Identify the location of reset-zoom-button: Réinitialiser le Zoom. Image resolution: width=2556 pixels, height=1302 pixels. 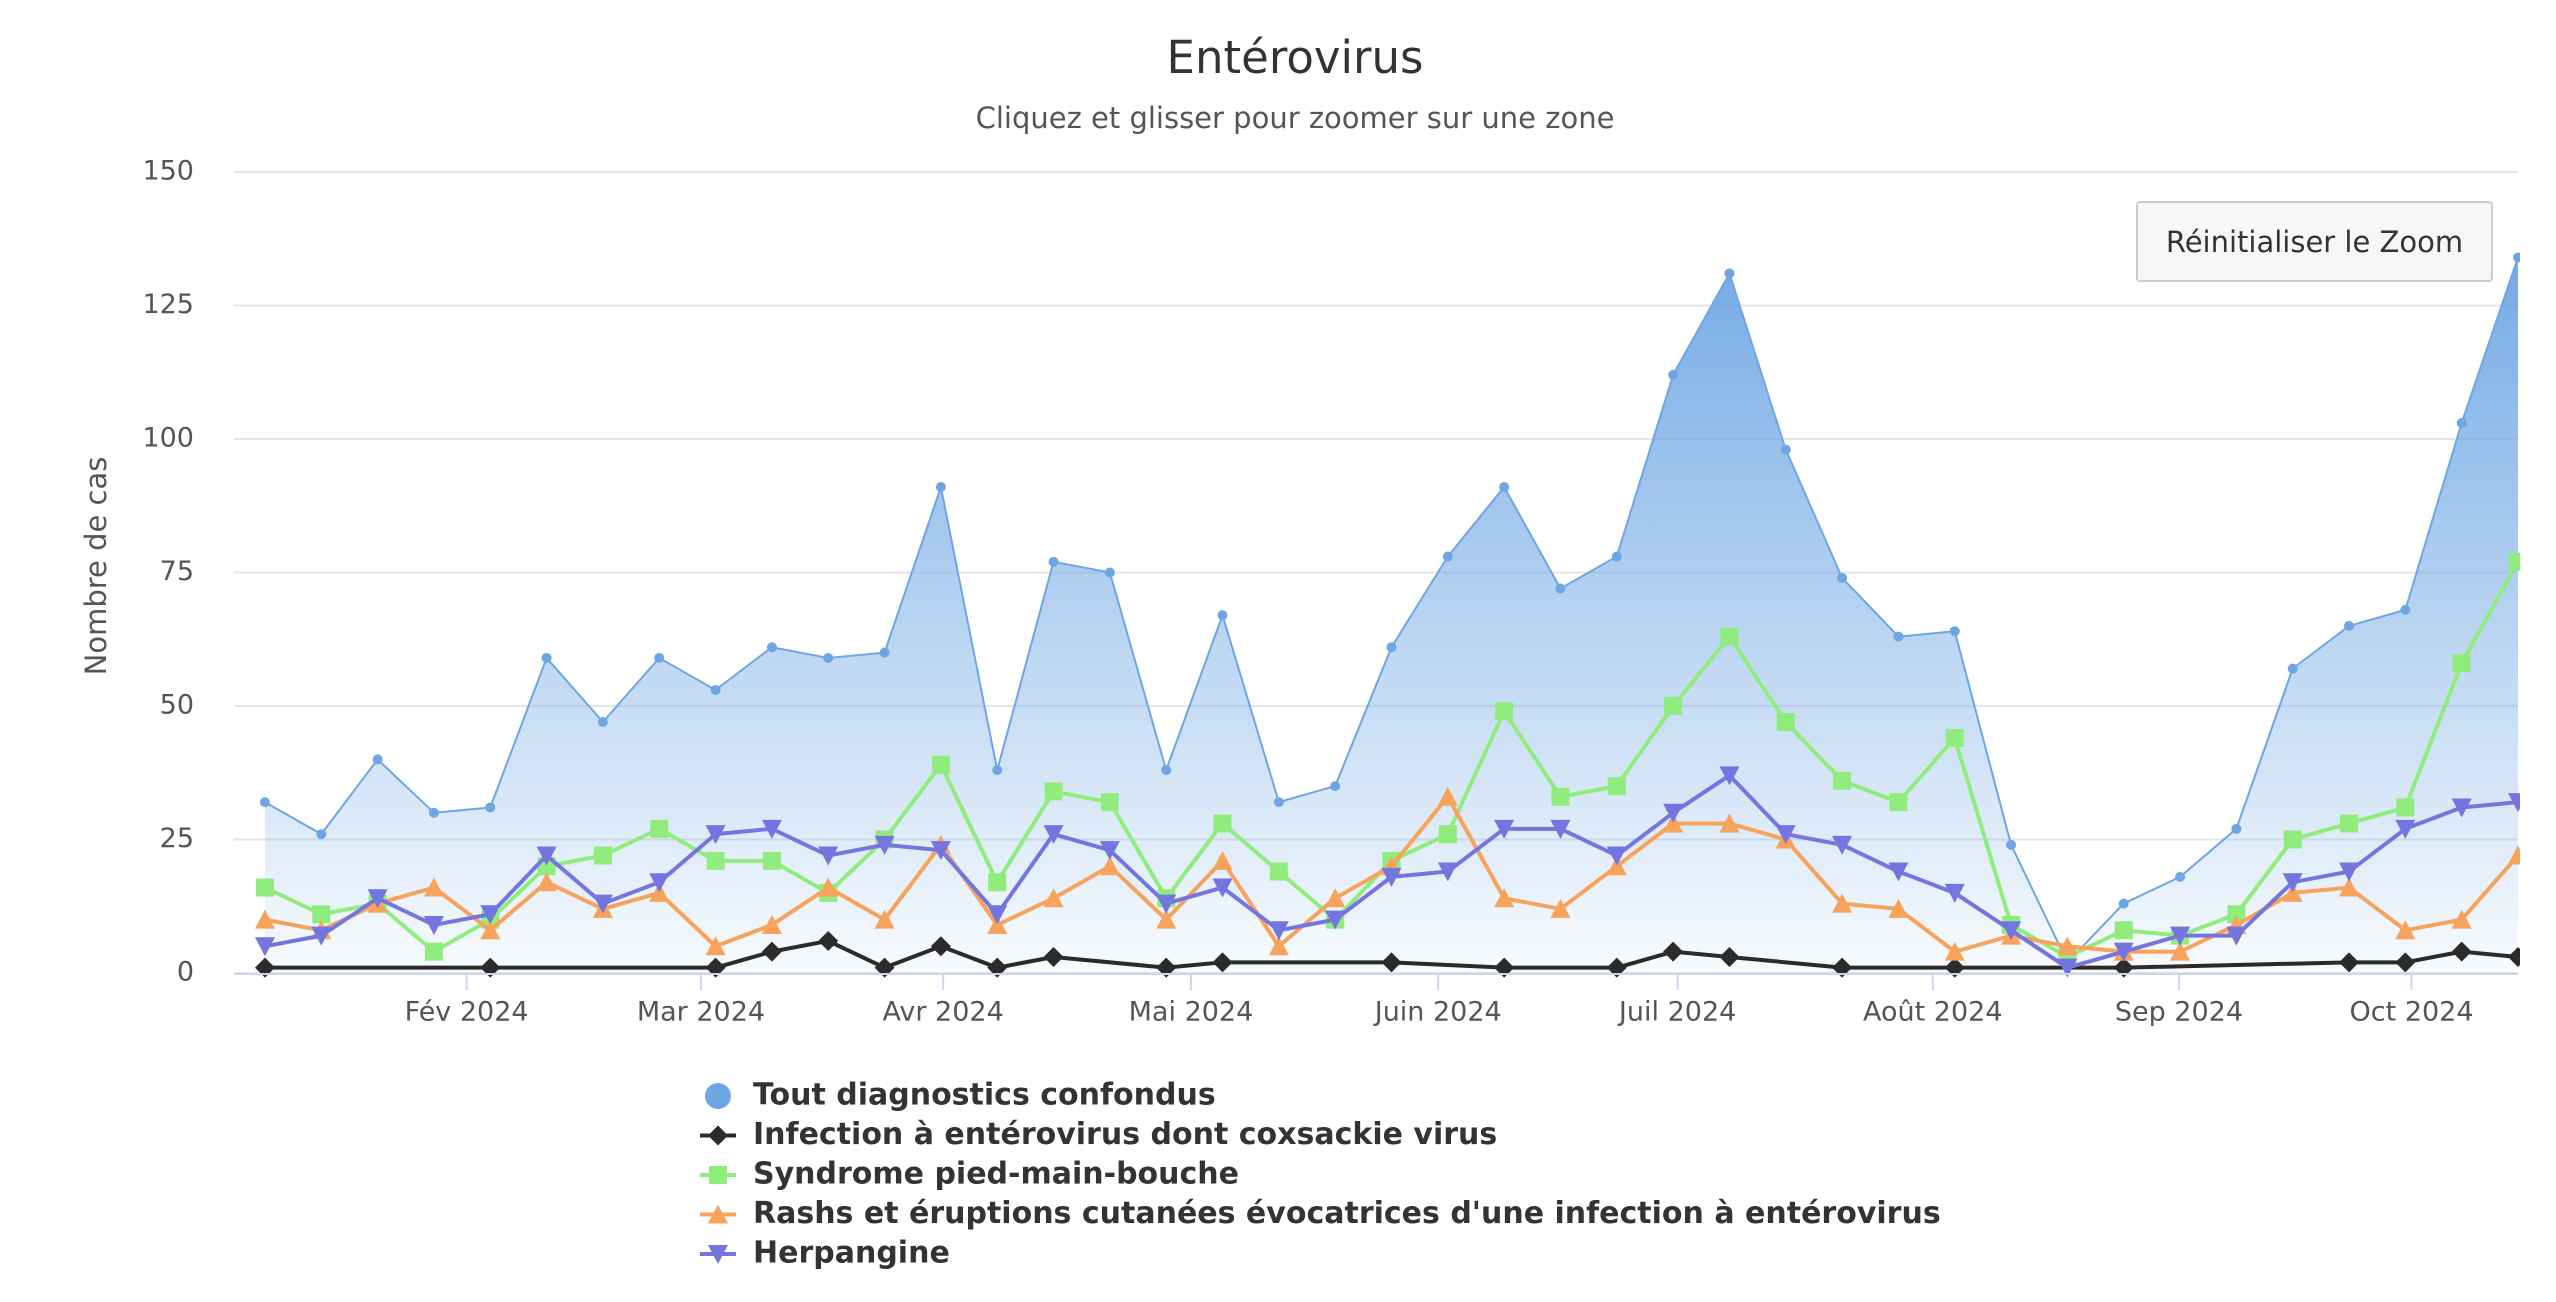
(2314, 241).